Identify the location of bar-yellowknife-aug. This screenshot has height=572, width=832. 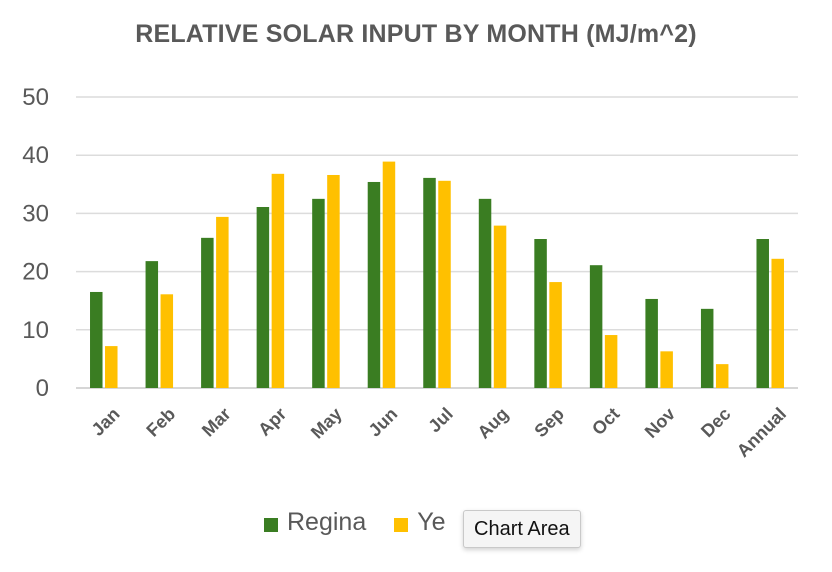
(500, 306).